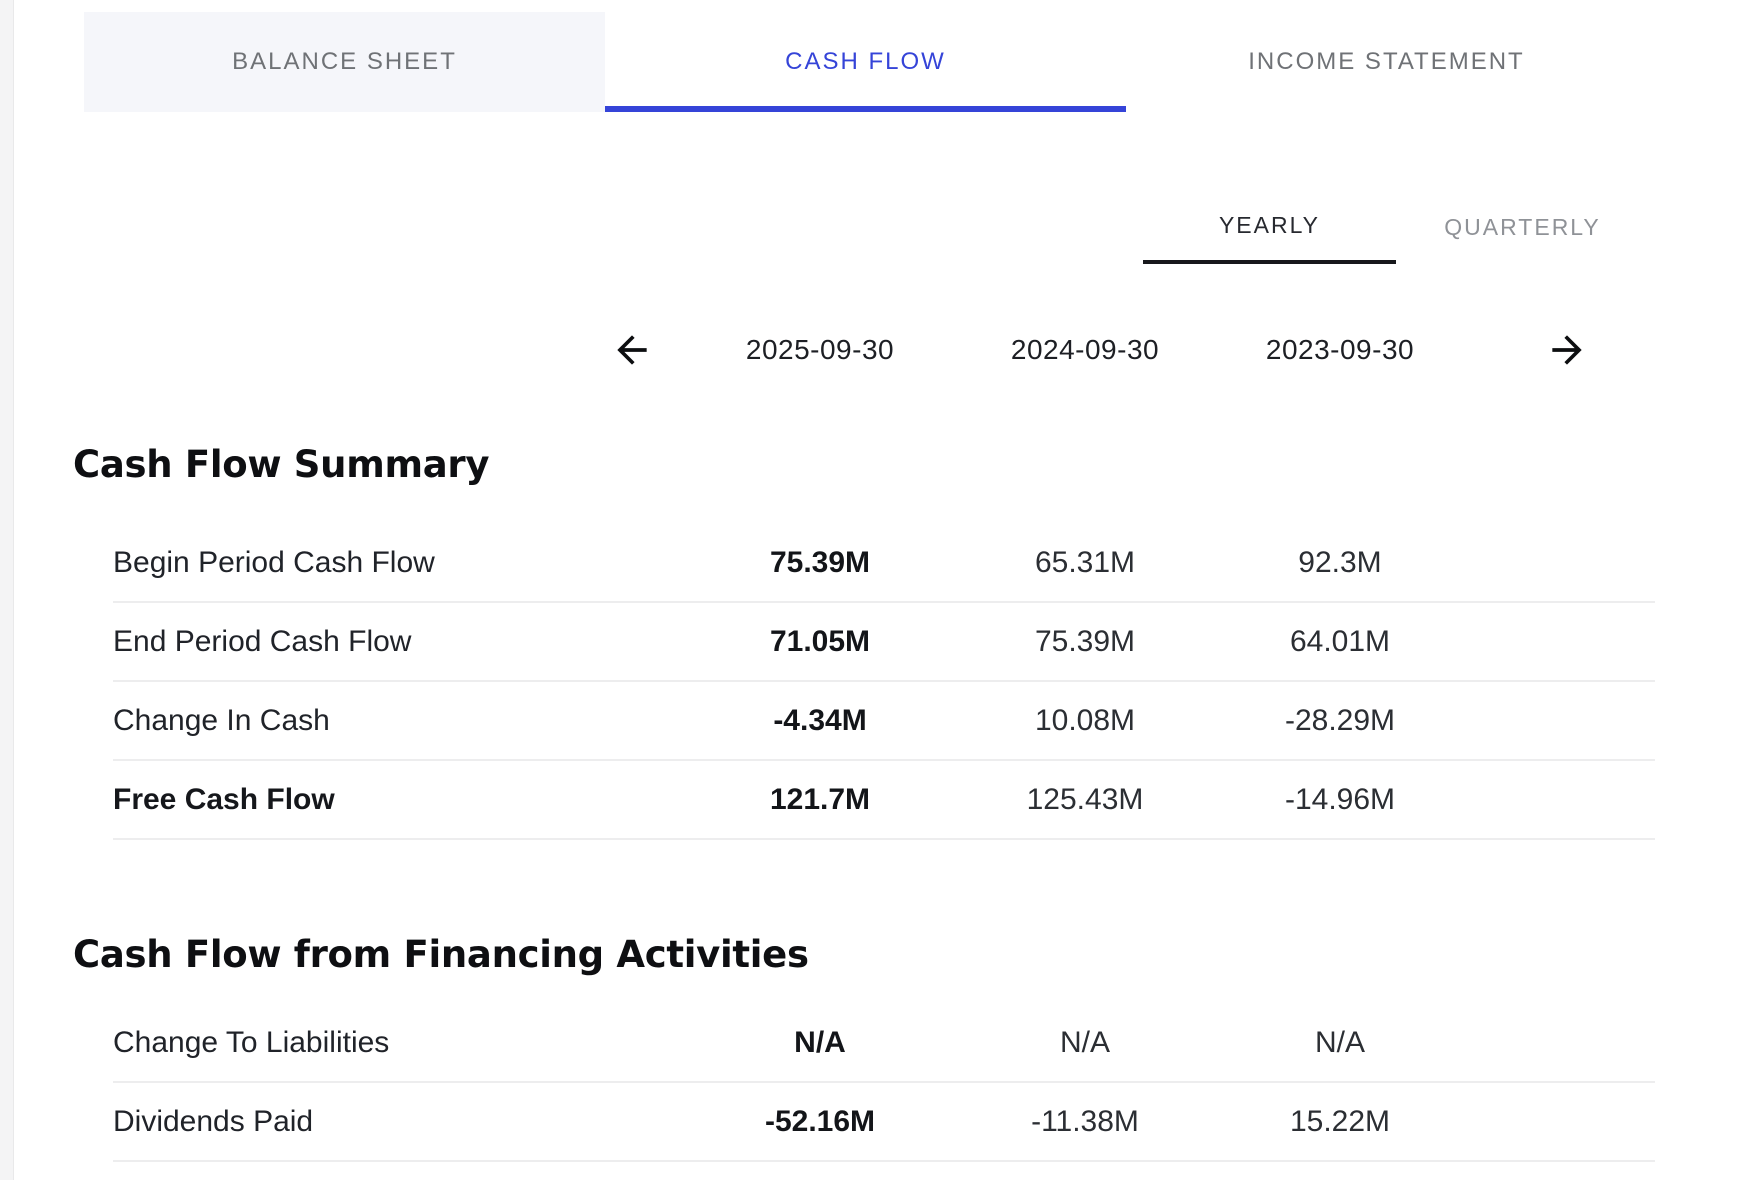 This screenshot has width=1760, height=1180. What do you see at coordinates (281, 464) in the screenshot?
I see `section-title-cash-flow-summary: Cash Flow Summary` at bounding box center [281, 464].